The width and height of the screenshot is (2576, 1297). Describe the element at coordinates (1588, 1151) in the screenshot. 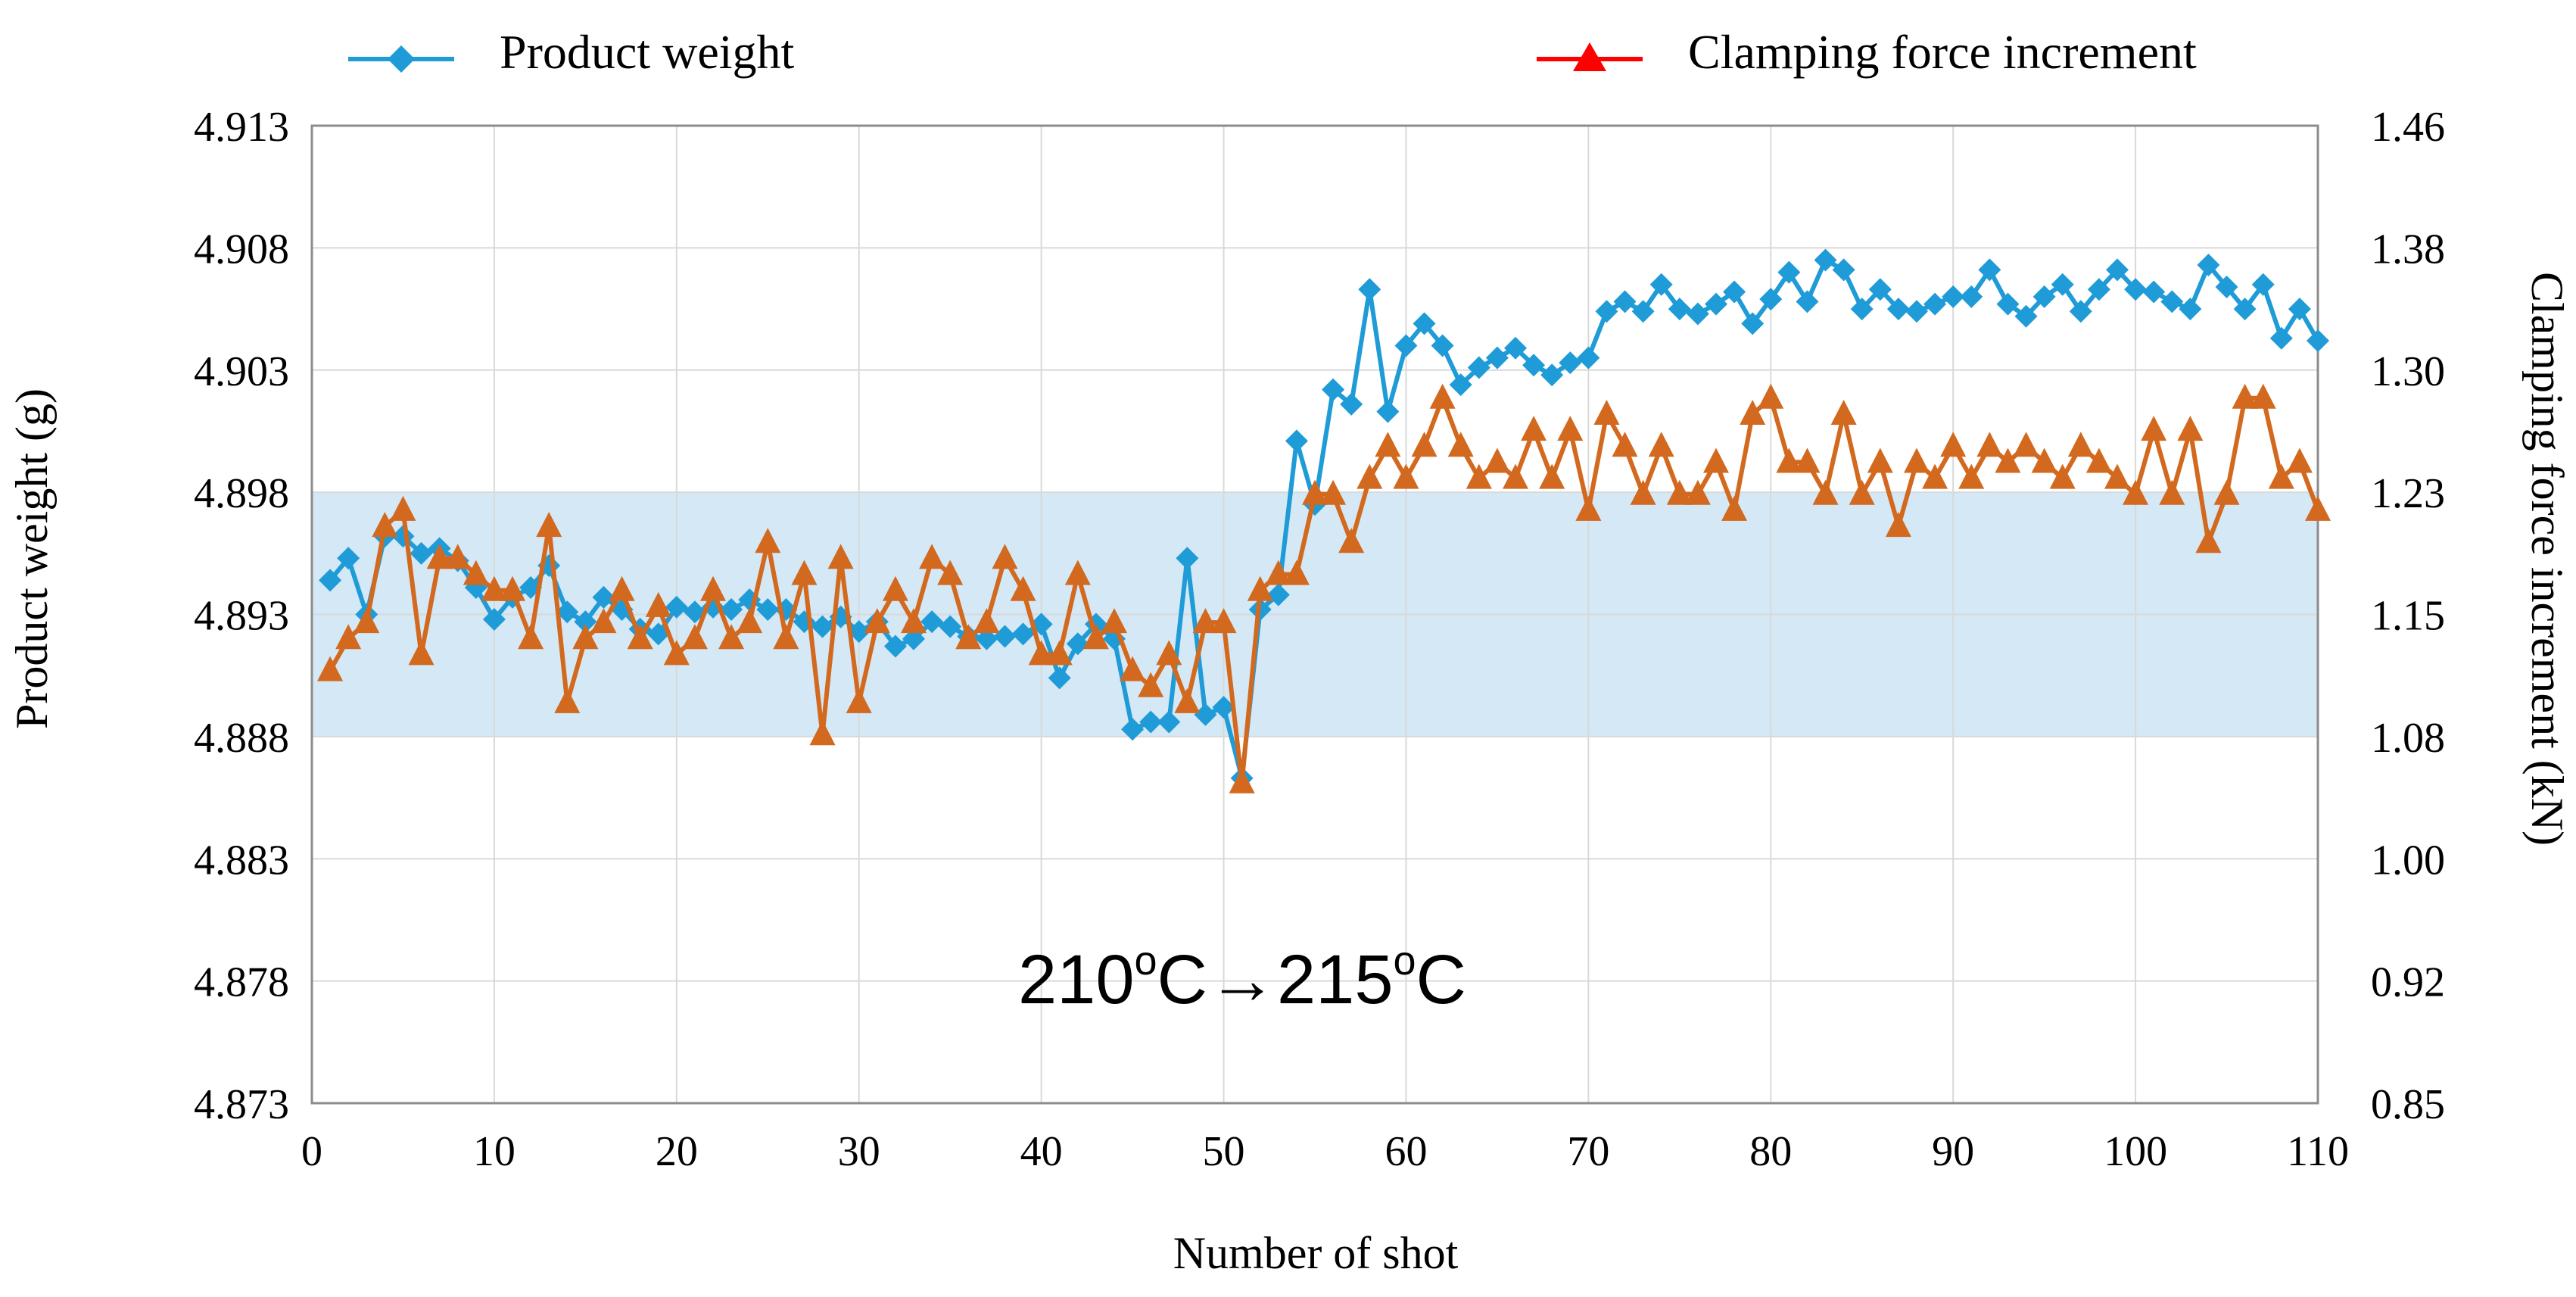

I see `x-tick-label: 70` at that location.